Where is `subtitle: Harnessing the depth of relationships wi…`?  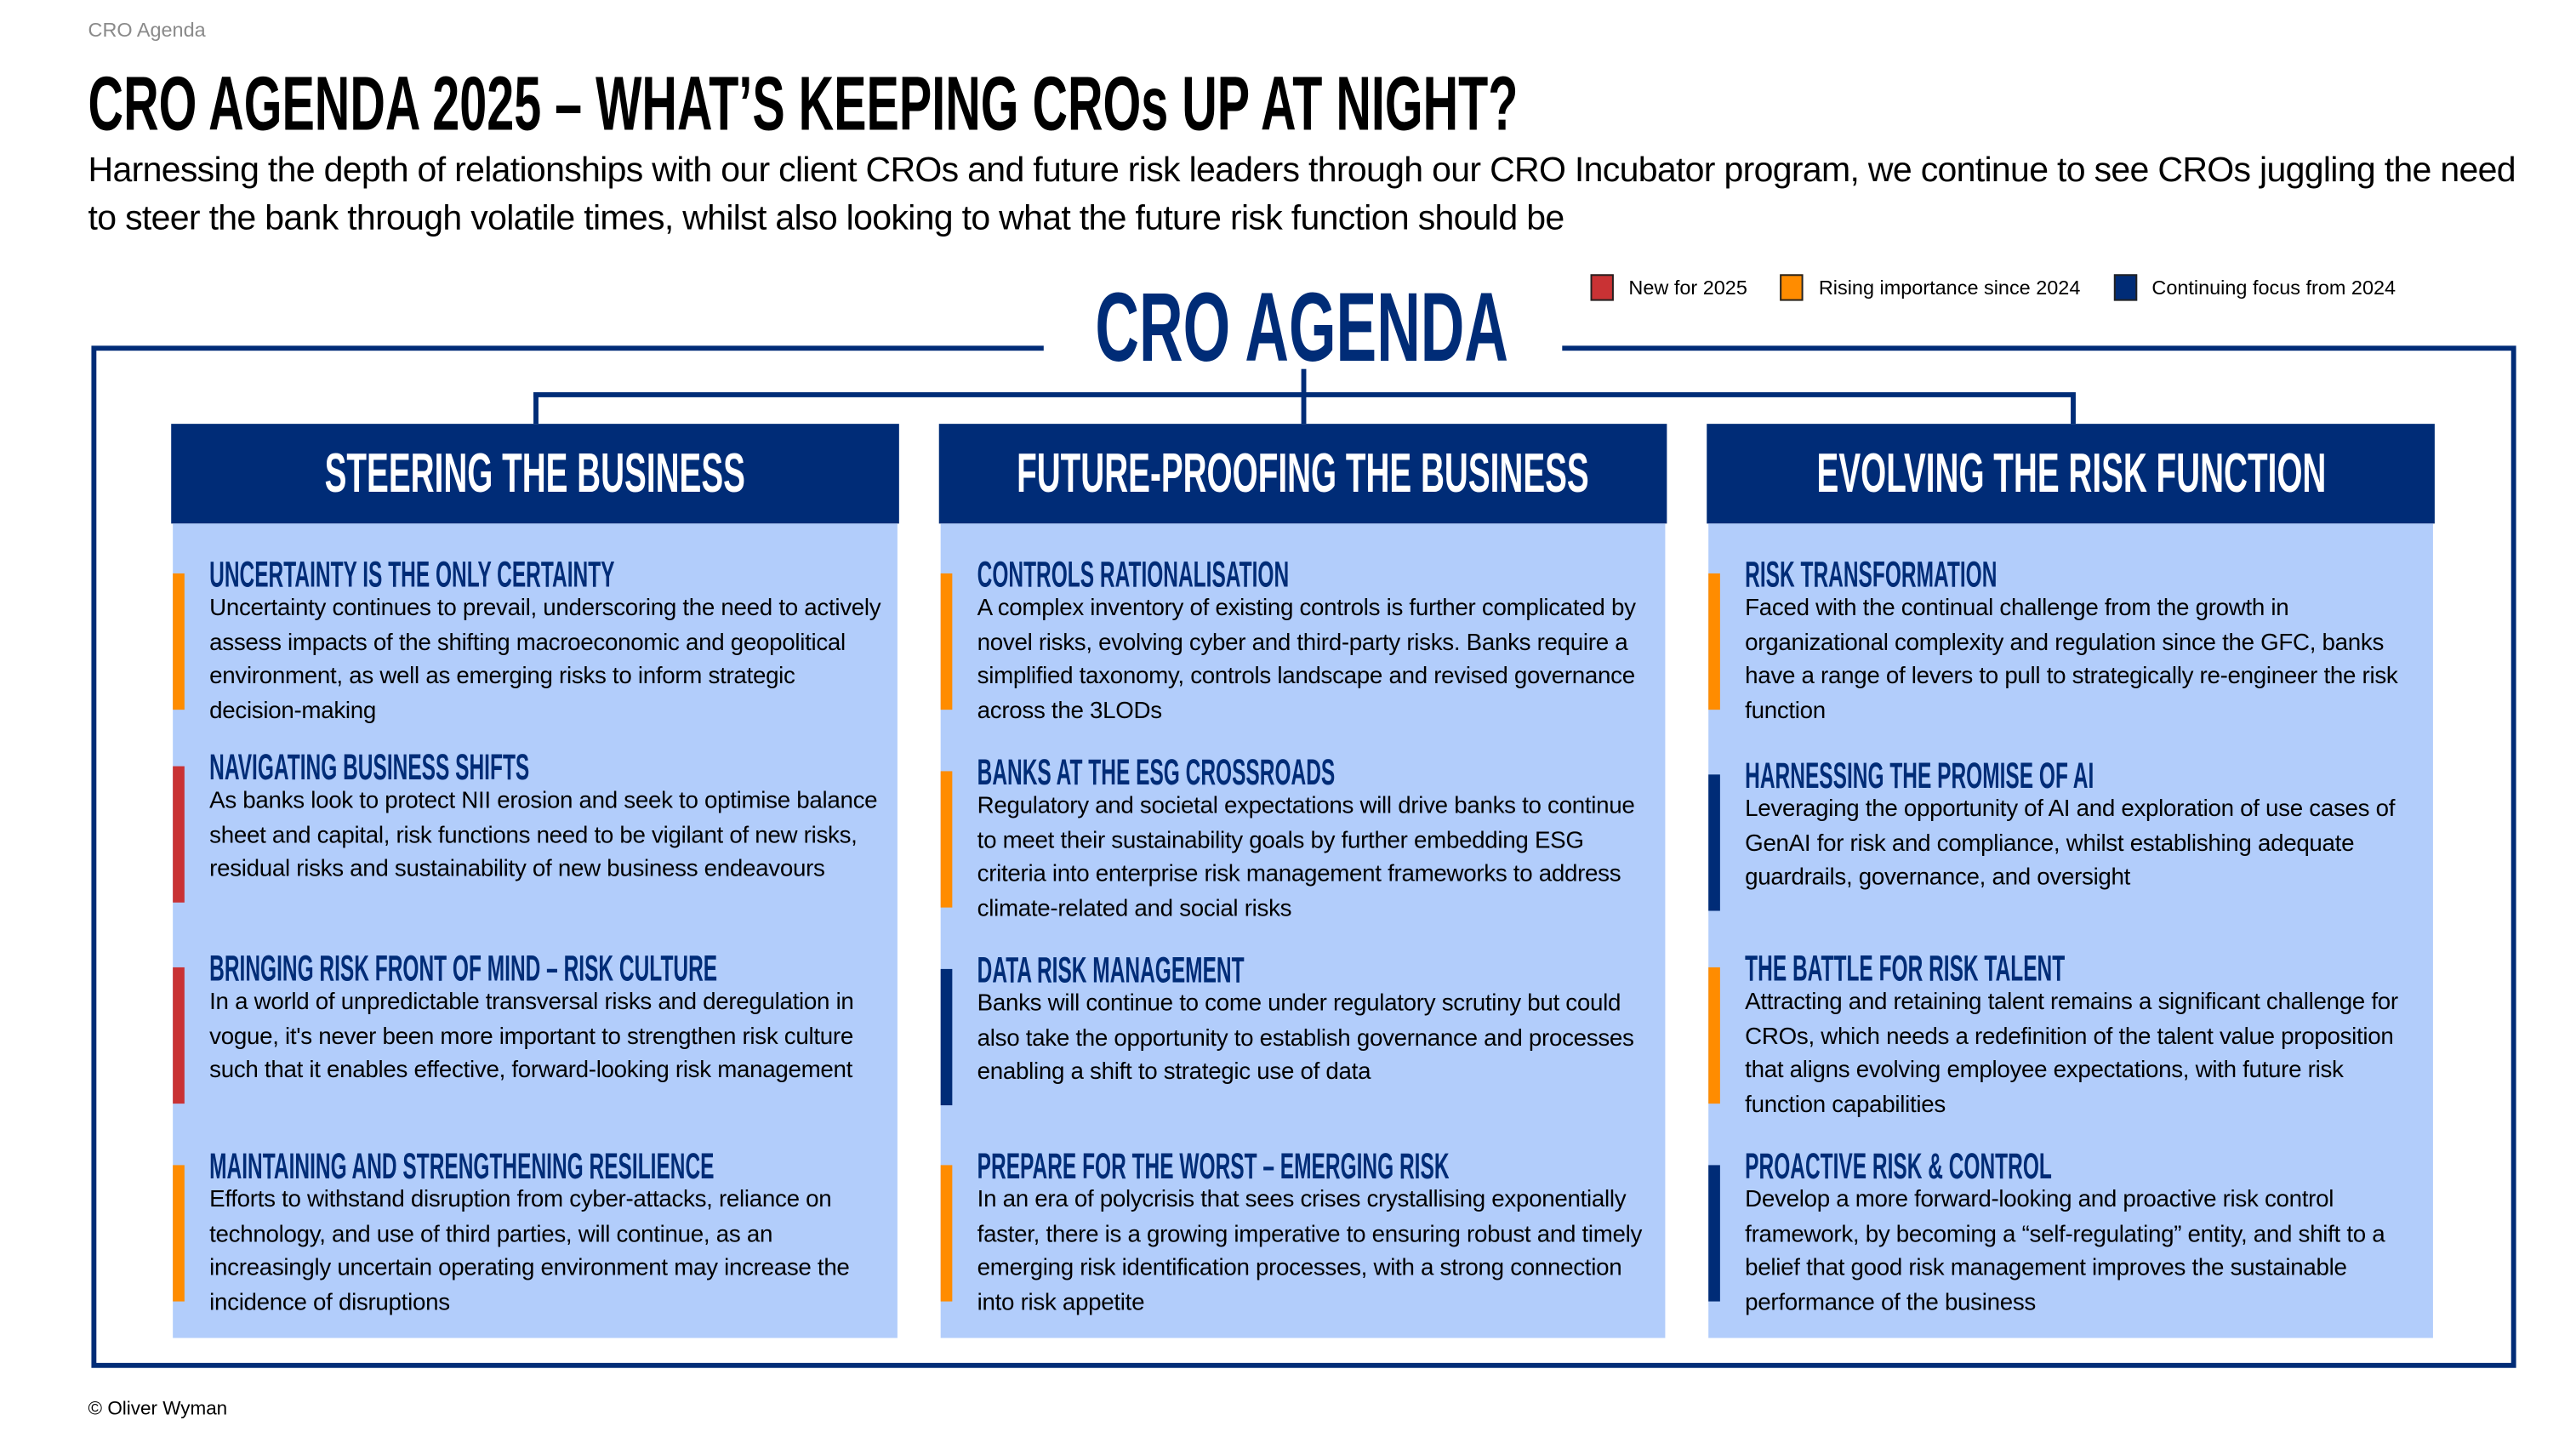
subtitle: Harnessing the depth of relationships wi… is located at coordinates (1302, 194).